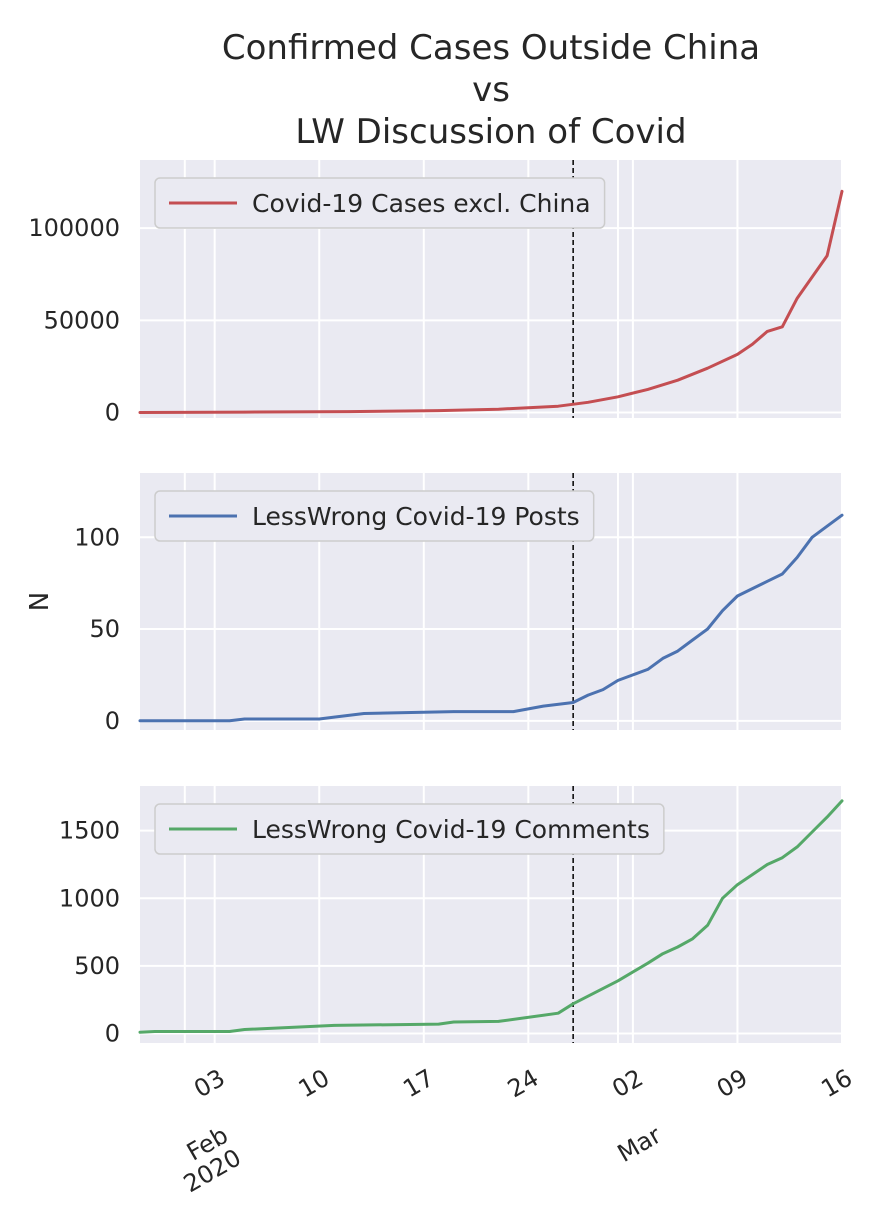 The image size is (888, 1212). What do you see at coordinates (206, 1159) in the screenshot?
I see `x-month-label: Feb2020` at bounding box center [206, 1159].